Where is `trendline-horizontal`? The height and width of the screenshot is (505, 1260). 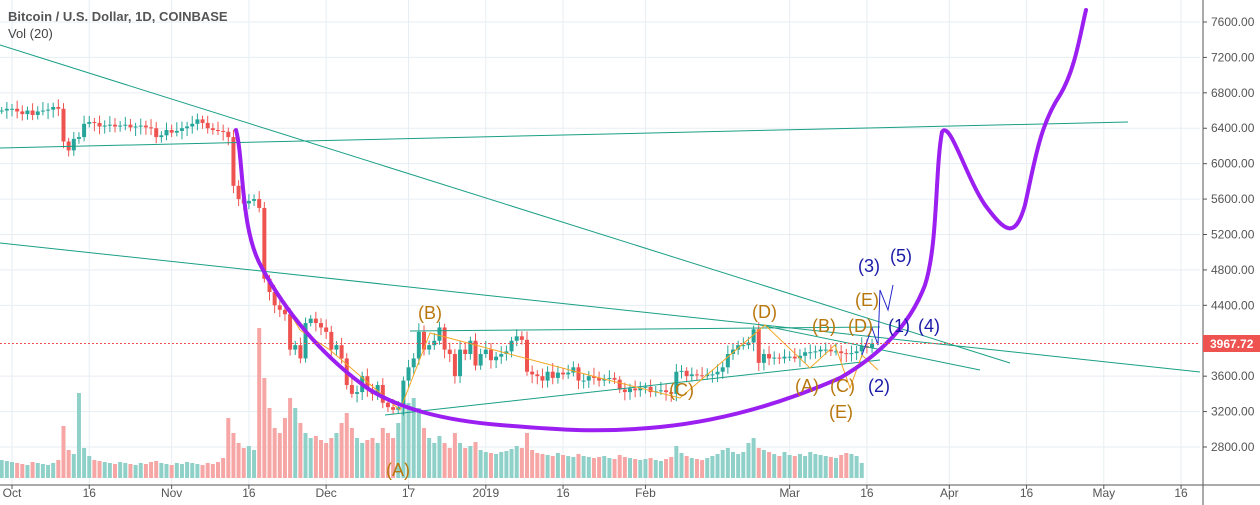 trendline-horizontal is located at coordinates (564, 135).